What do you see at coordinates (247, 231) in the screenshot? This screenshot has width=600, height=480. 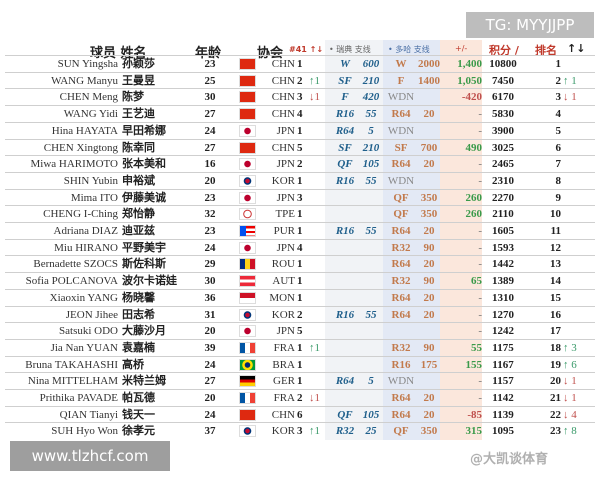 I see `flag-pur-icon` at bounding box center [247, 231].